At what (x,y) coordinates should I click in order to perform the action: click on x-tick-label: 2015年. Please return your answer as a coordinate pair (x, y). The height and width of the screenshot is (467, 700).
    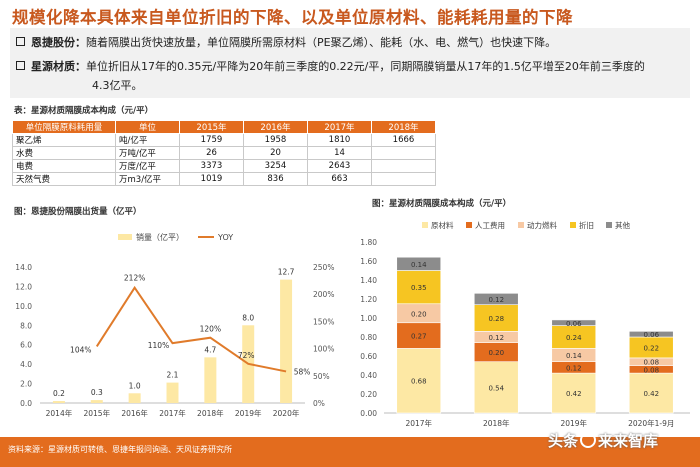
    Looking at the image, I should click on (96, 413).